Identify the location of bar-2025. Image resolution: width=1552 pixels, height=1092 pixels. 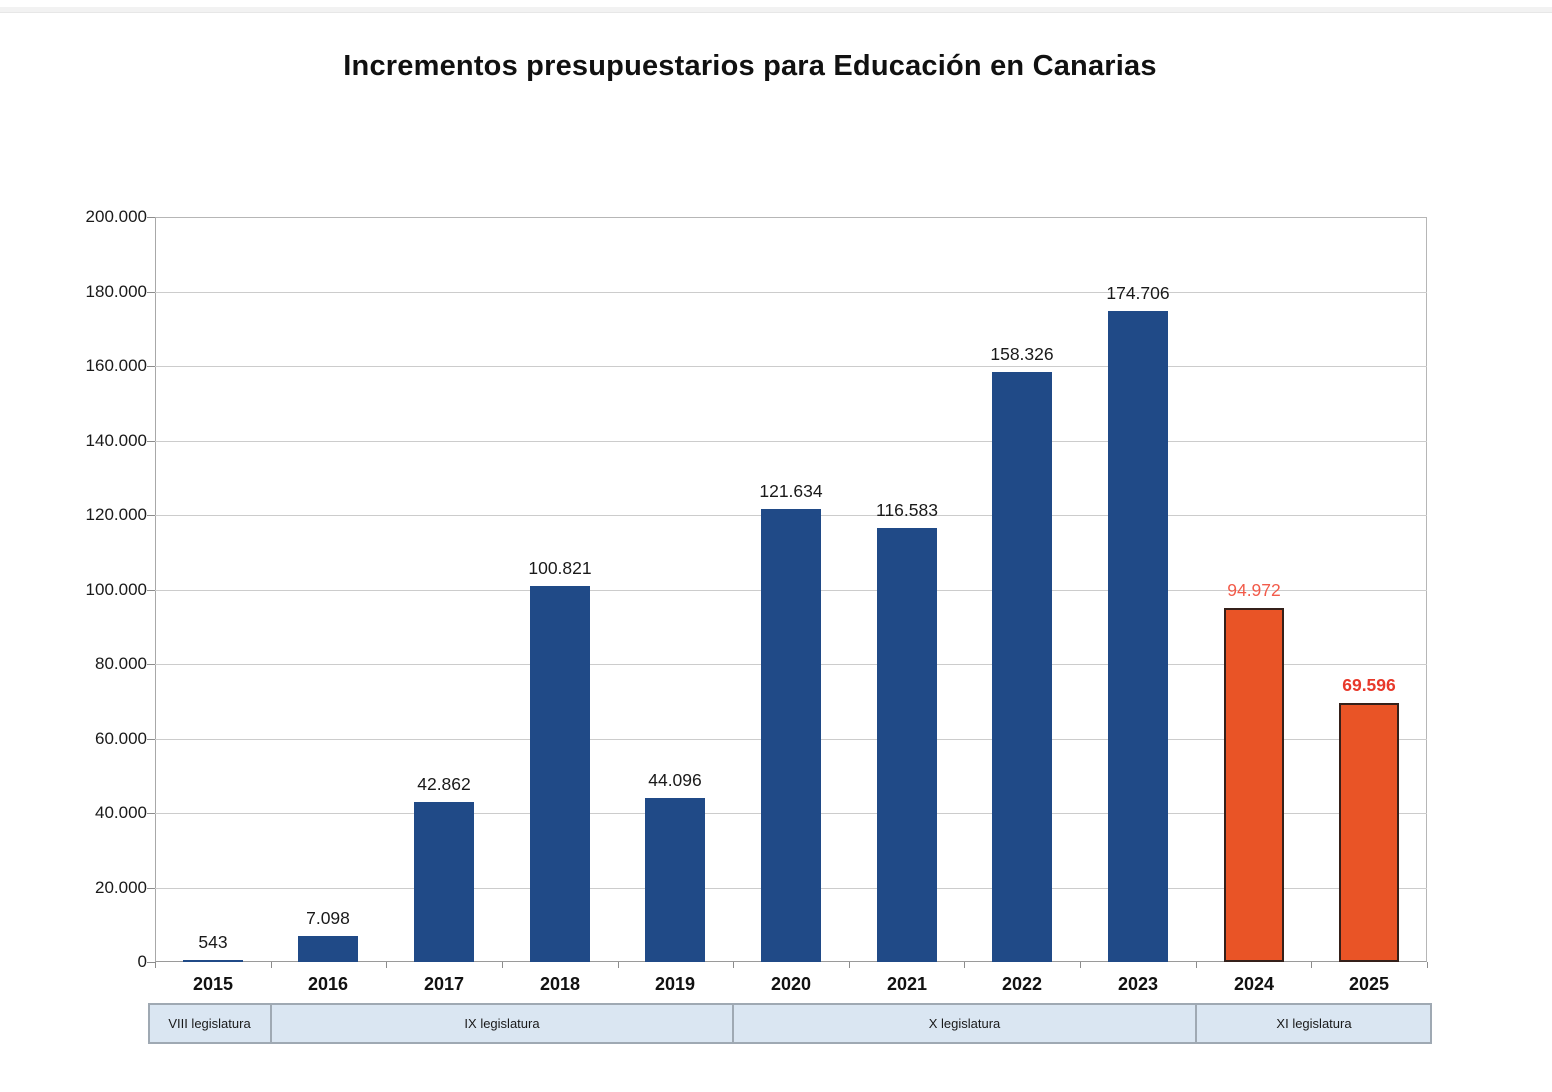
(1369, 832).